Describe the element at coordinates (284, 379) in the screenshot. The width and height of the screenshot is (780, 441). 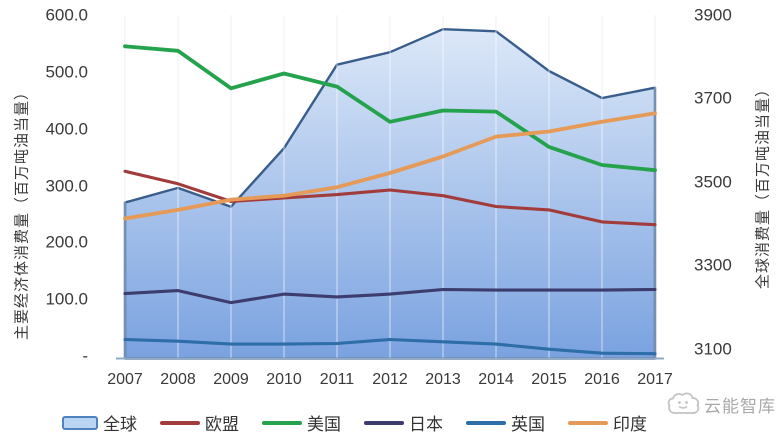
I see `x-tick-label: 2010` at that location.